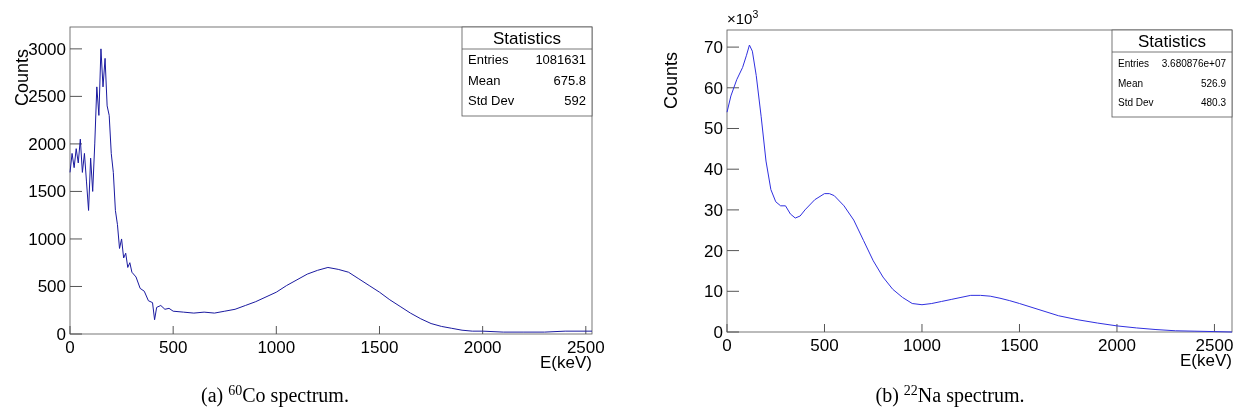 The height and width of the screenshot is (415, 1236). Describe the element at coordinates (718, 332) in the screenshot. I see `y-tick-label: 0` at that location.